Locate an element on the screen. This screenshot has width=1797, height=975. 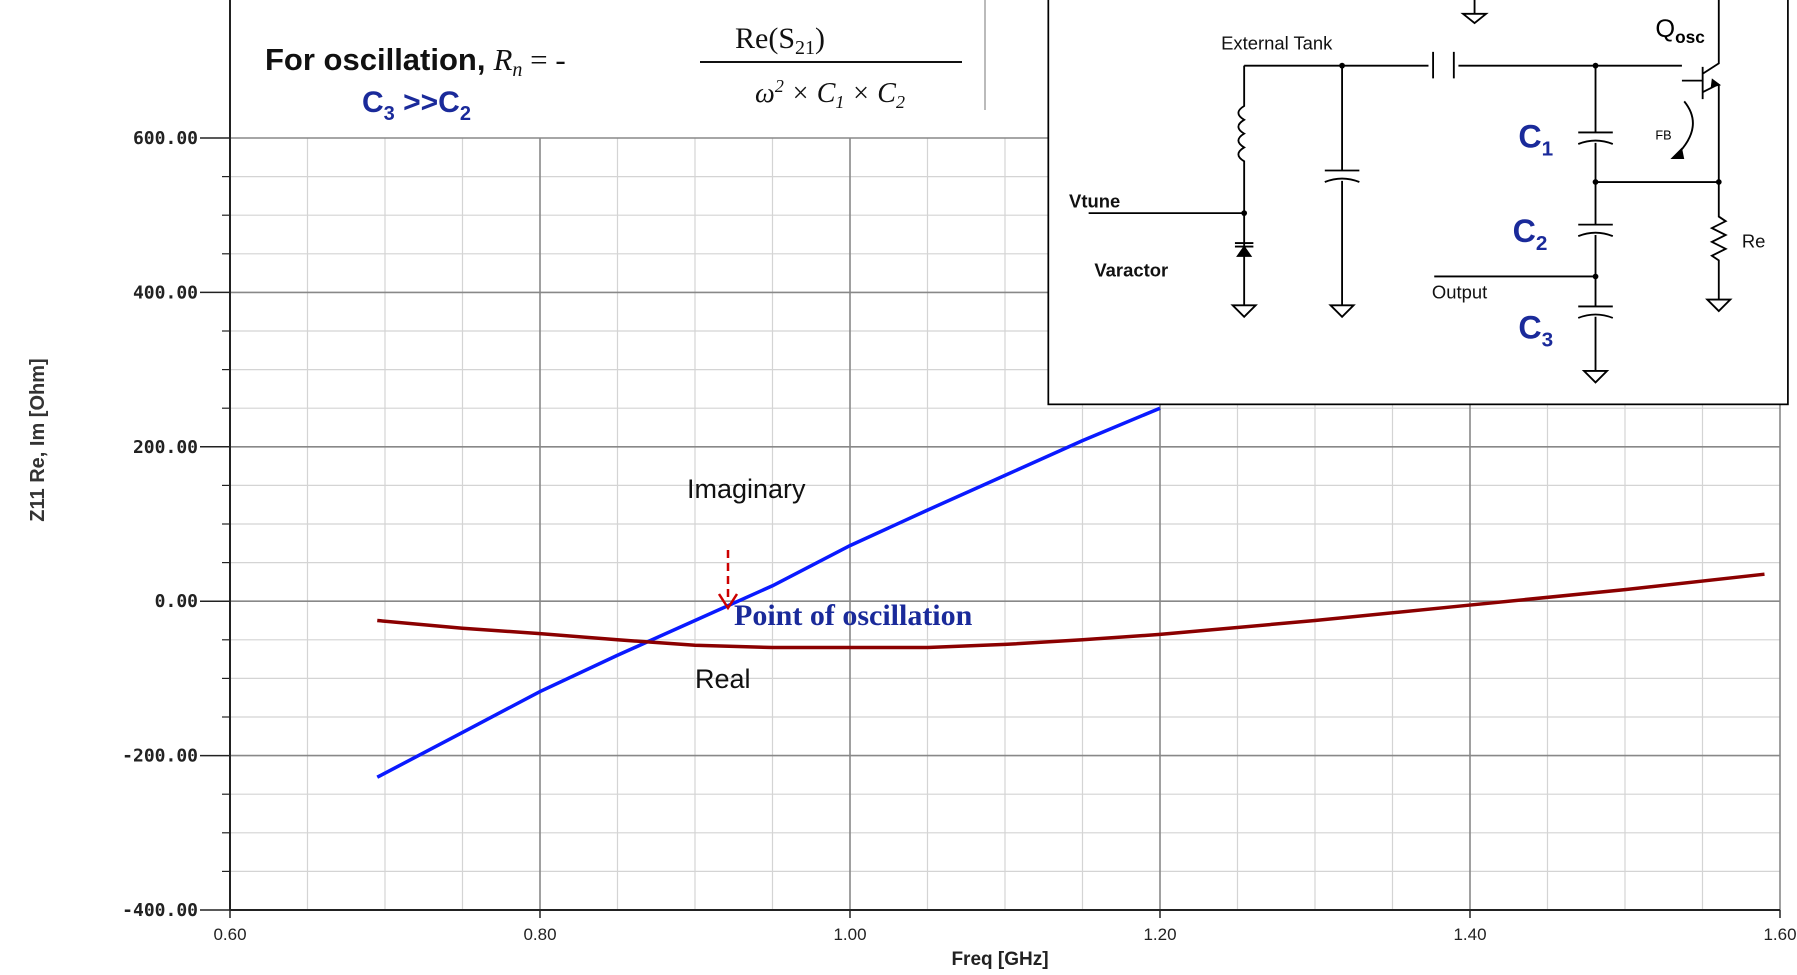
inset-label: Vtune is located at coordinates (1094, 200).